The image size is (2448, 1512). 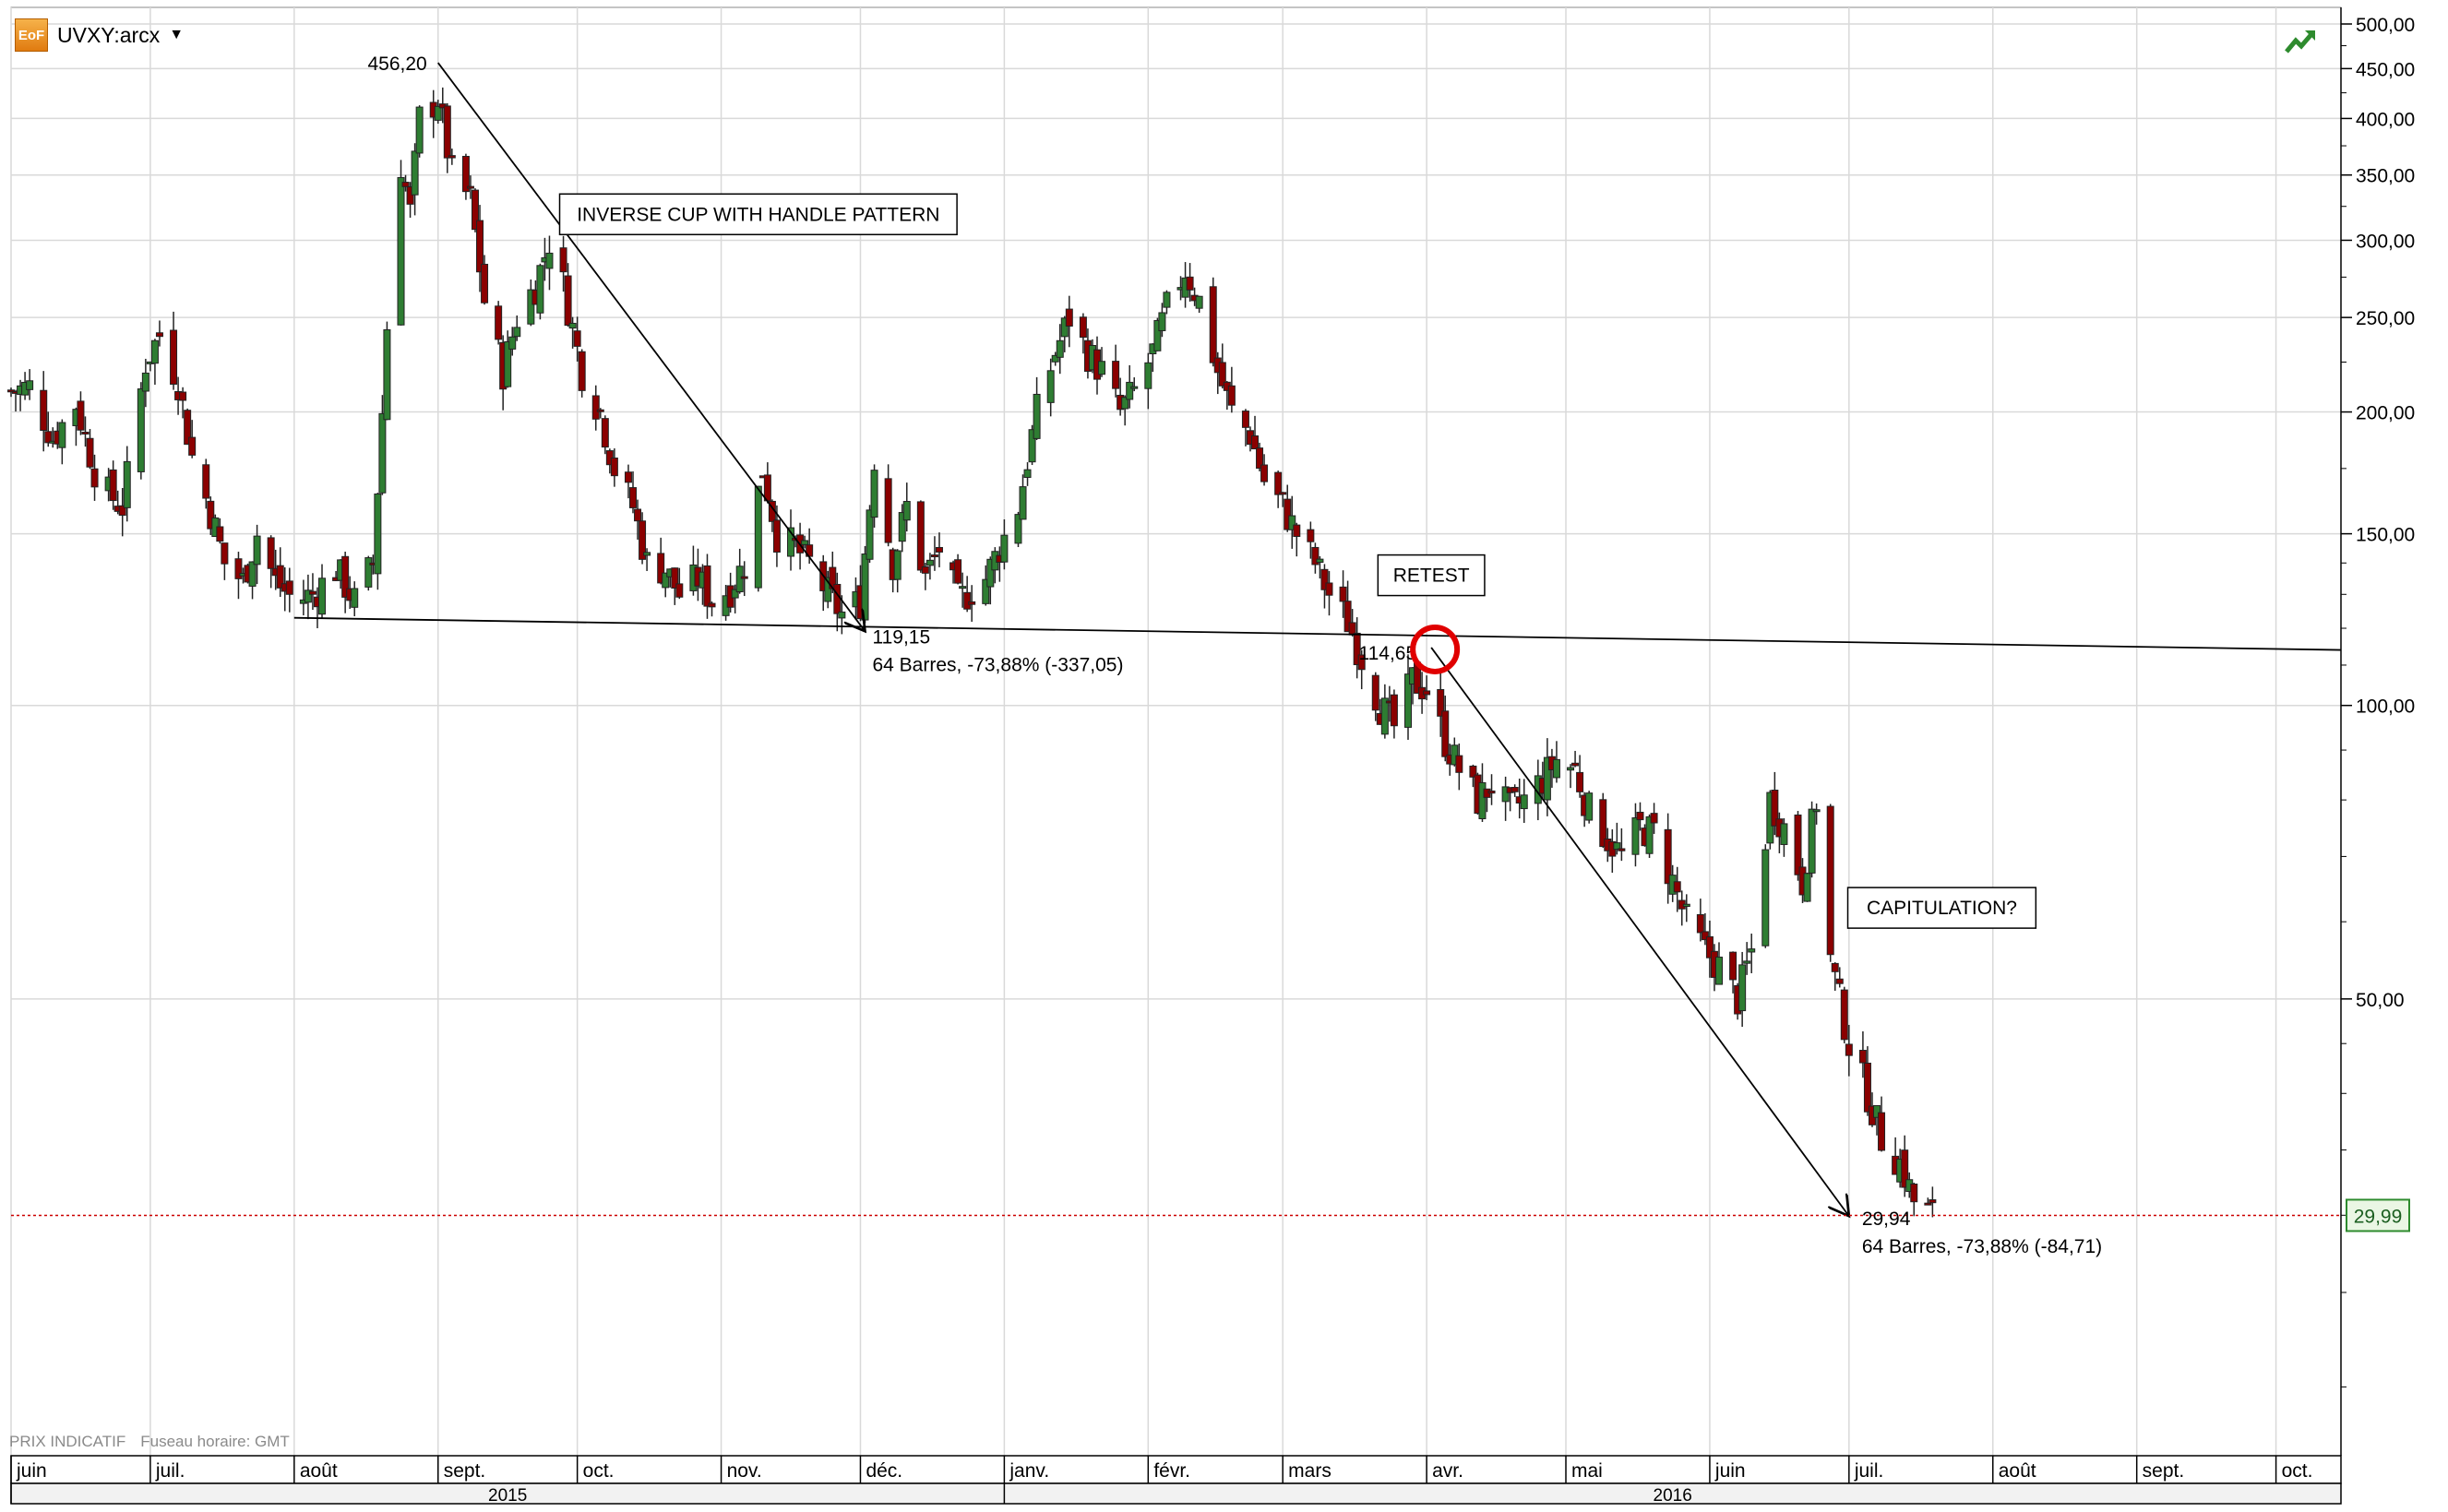 I want to click on trend-arrow-head, so click(x=2310, y=35).